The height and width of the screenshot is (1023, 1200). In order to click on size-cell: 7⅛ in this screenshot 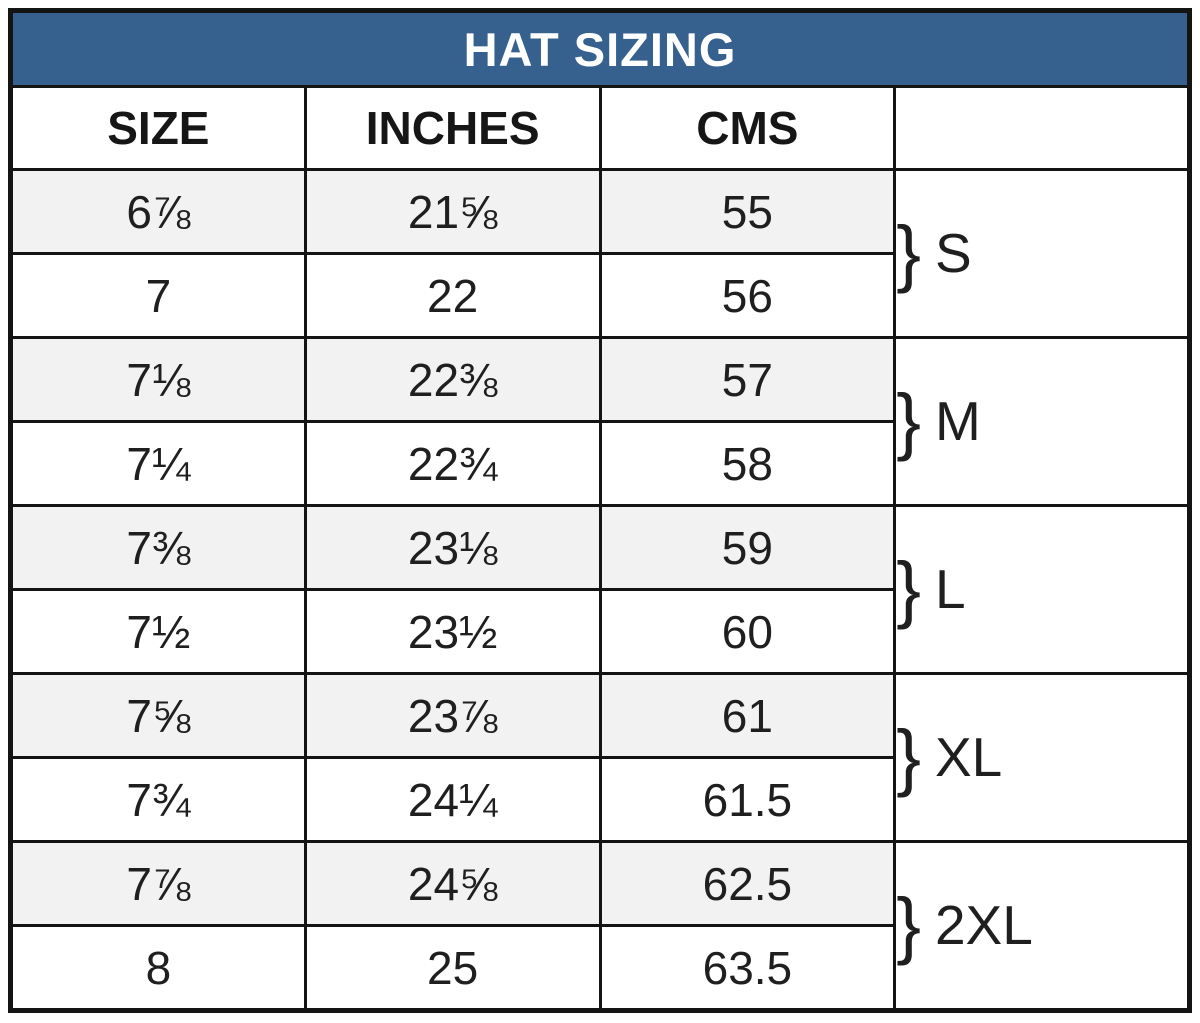, I will do `click(158, 379)`.